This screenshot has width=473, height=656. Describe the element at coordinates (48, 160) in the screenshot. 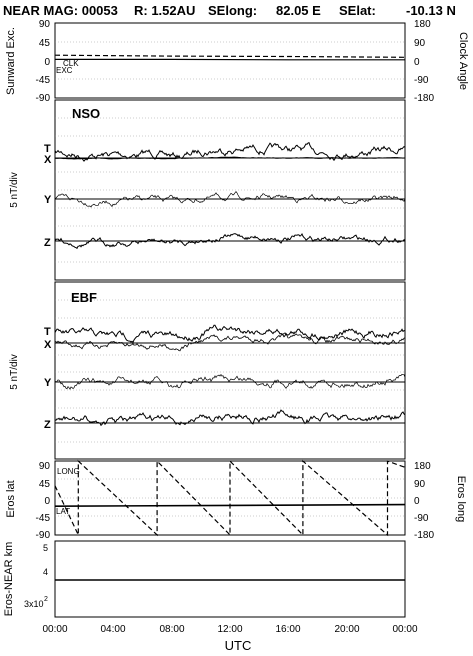

I see `nso-trace-label-x: X` at that location.